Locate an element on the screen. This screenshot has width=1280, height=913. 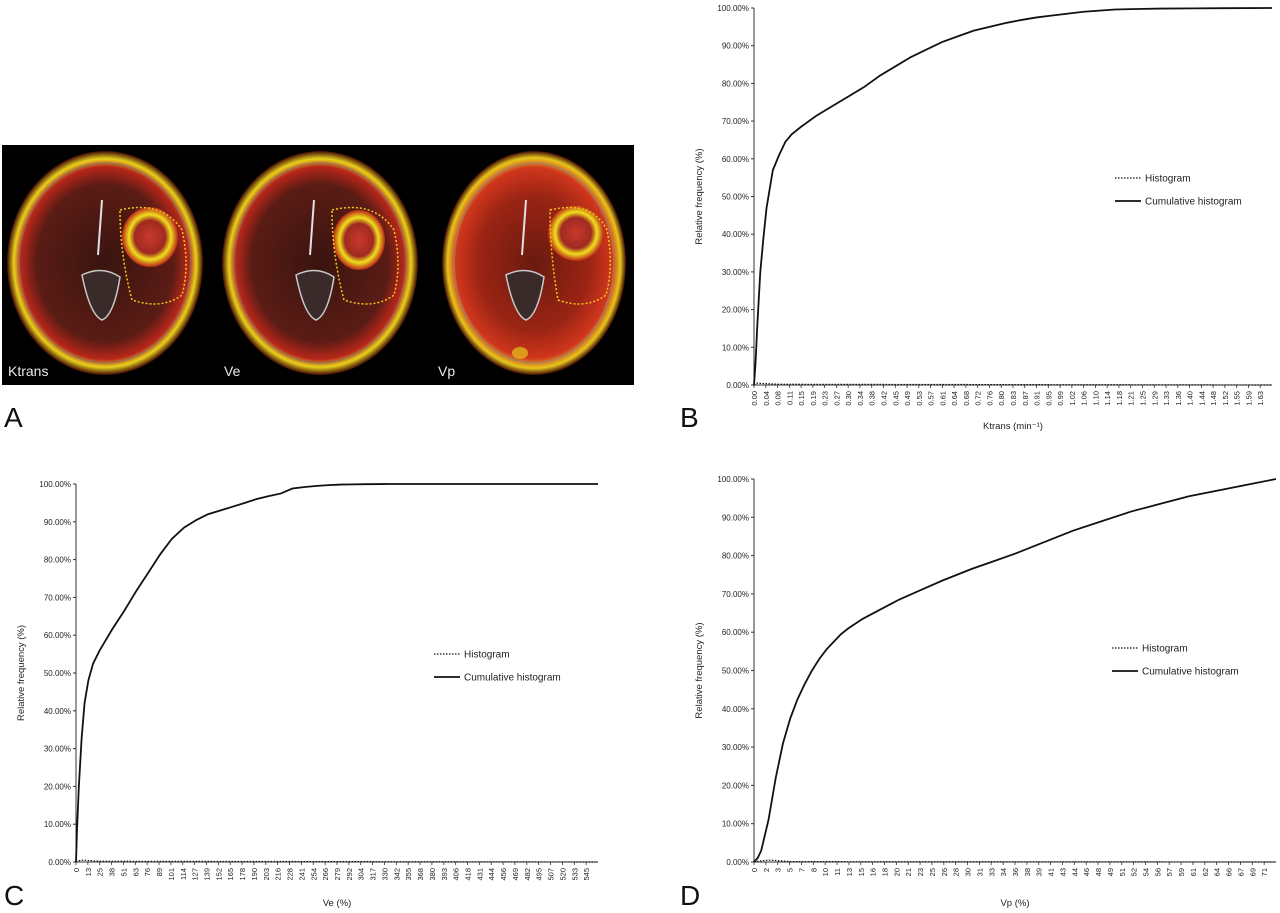
x-tick-label: 66 is located at coordinates (1229, 872).